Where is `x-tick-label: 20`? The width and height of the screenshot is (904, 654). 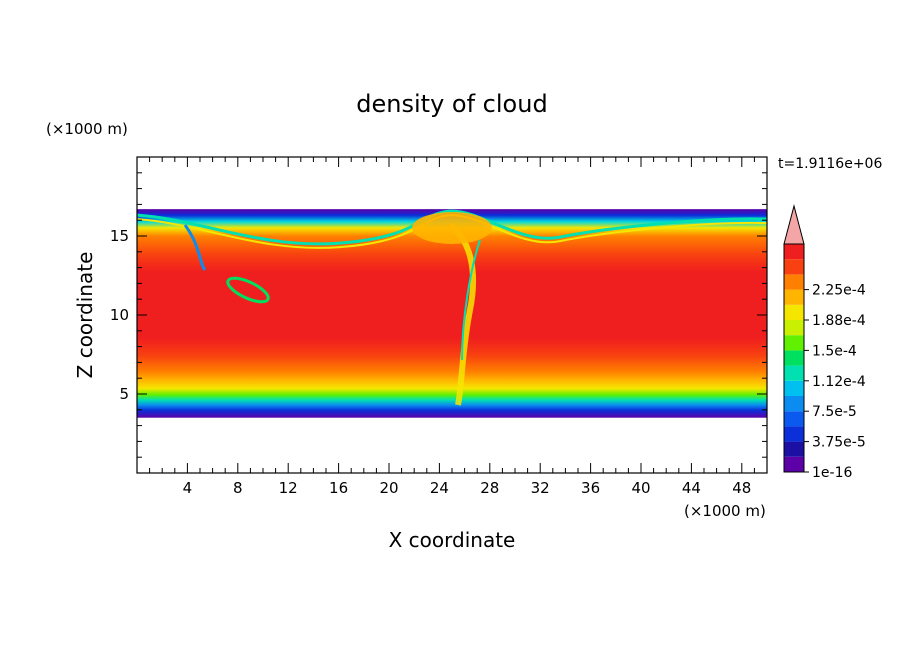
x-tick-label: 20 is located at coordinates (388, 488).